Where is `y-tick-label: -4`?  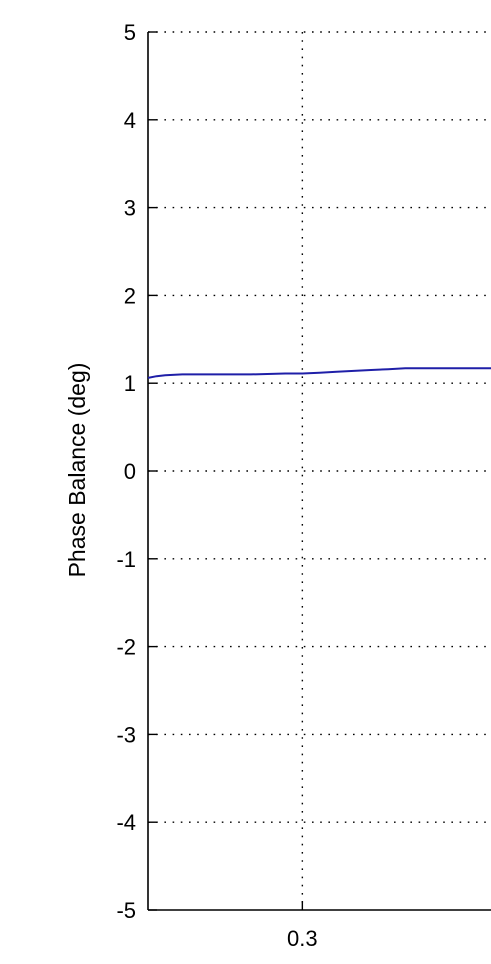
y-tick-label: -4 is located at coordinates (126, 822).